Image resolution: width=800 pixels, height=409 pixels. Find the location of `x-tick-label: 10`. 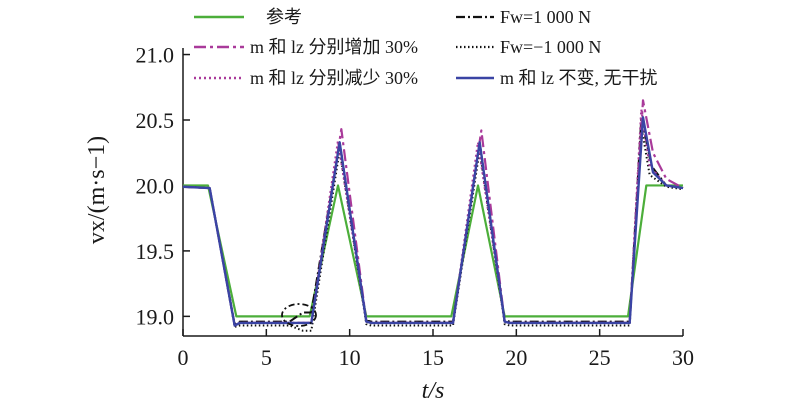

x-tick-label: 10 is located at coordinates (350, 357).